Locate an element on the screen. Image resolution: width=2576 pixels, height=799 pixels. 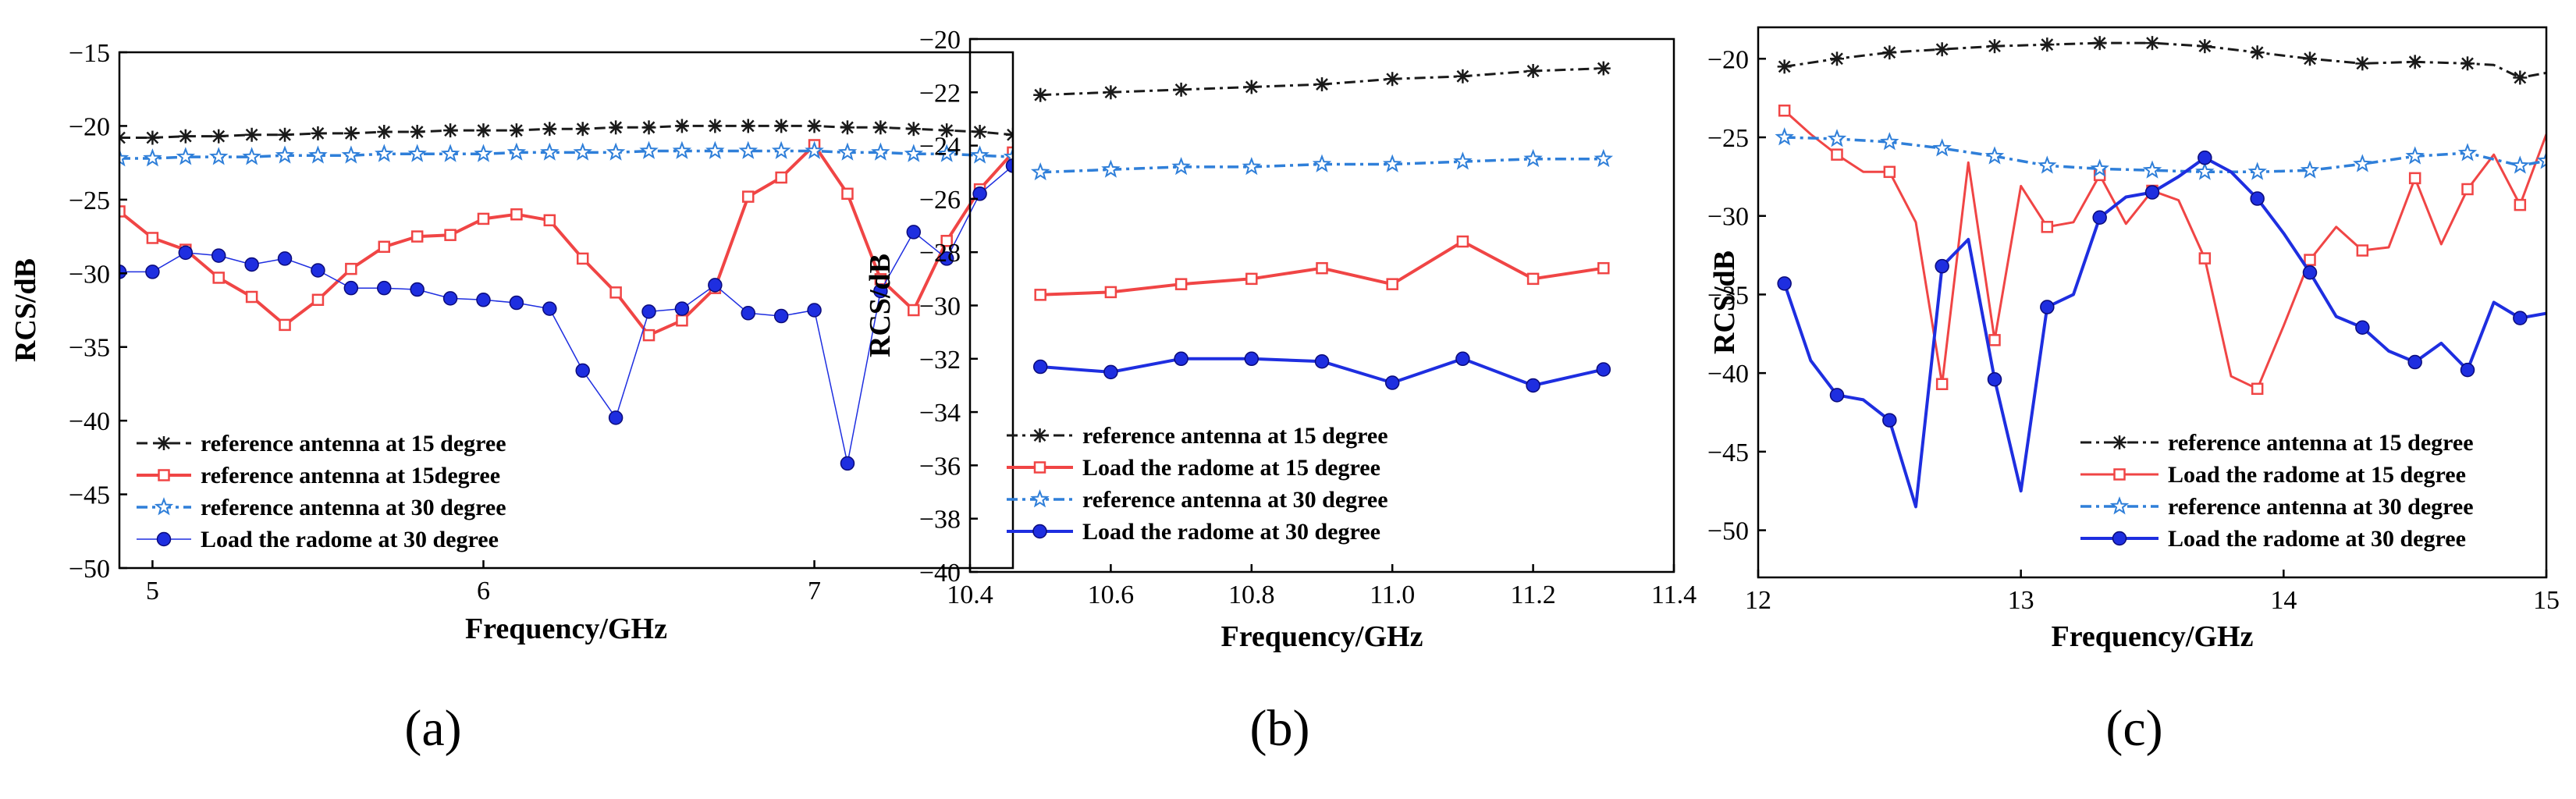
legend-label: reference antenna at 30 degree is located at coordinates (1235, 500).